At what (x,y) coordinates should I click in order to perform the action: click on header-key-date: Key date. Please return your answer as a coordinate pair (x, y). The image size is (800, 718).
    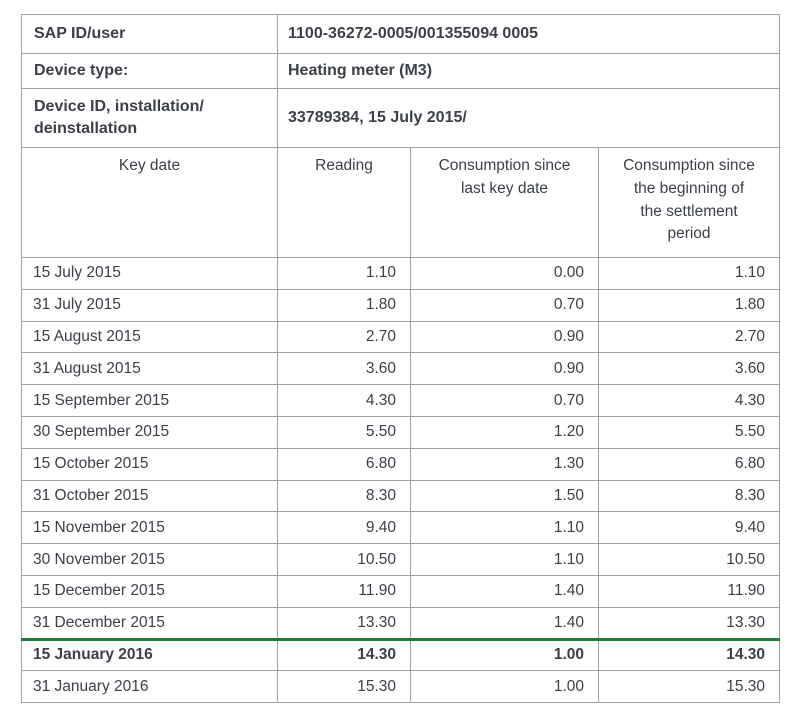
    Looking at the image, I should click on (149, 202).